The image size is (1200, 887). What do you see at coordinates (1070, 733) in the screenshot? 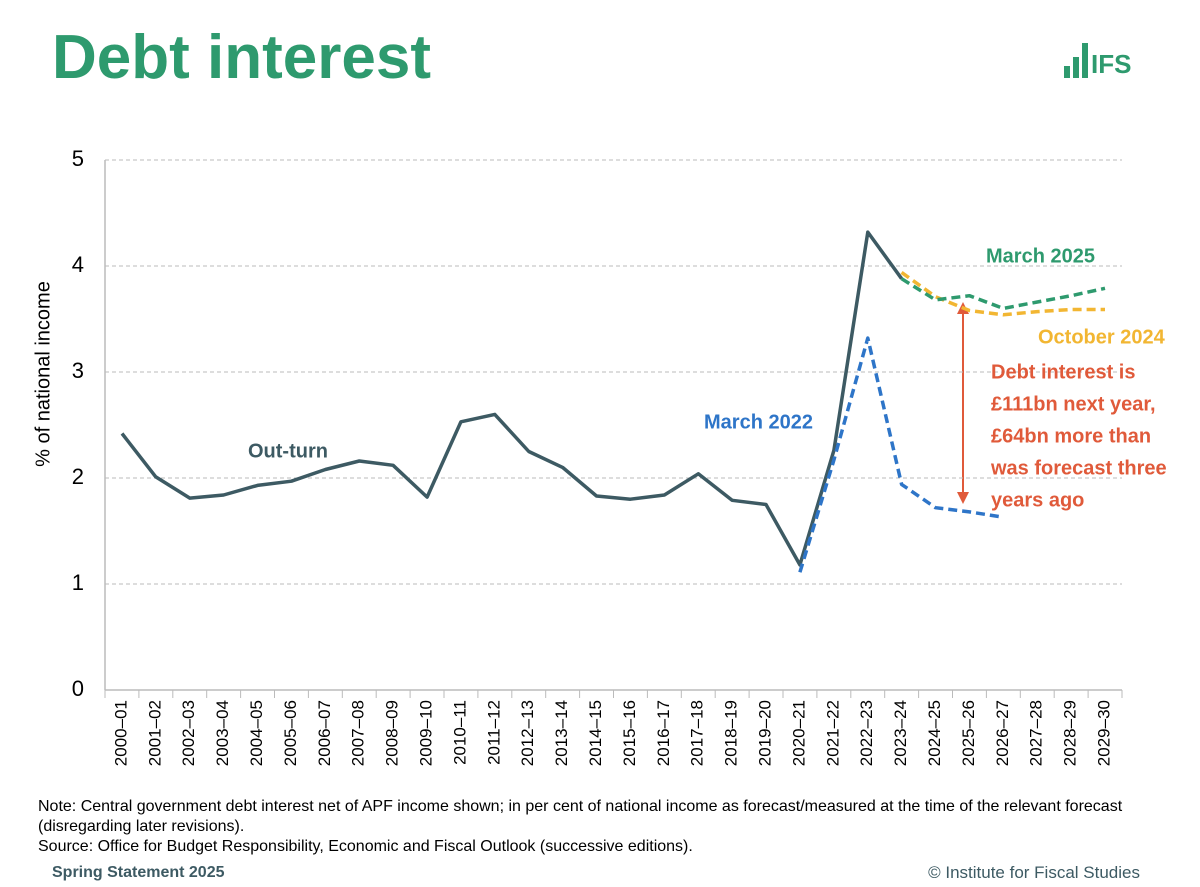
I see `x-tick-label: 2028–29` at bounding box center [1070, 733].